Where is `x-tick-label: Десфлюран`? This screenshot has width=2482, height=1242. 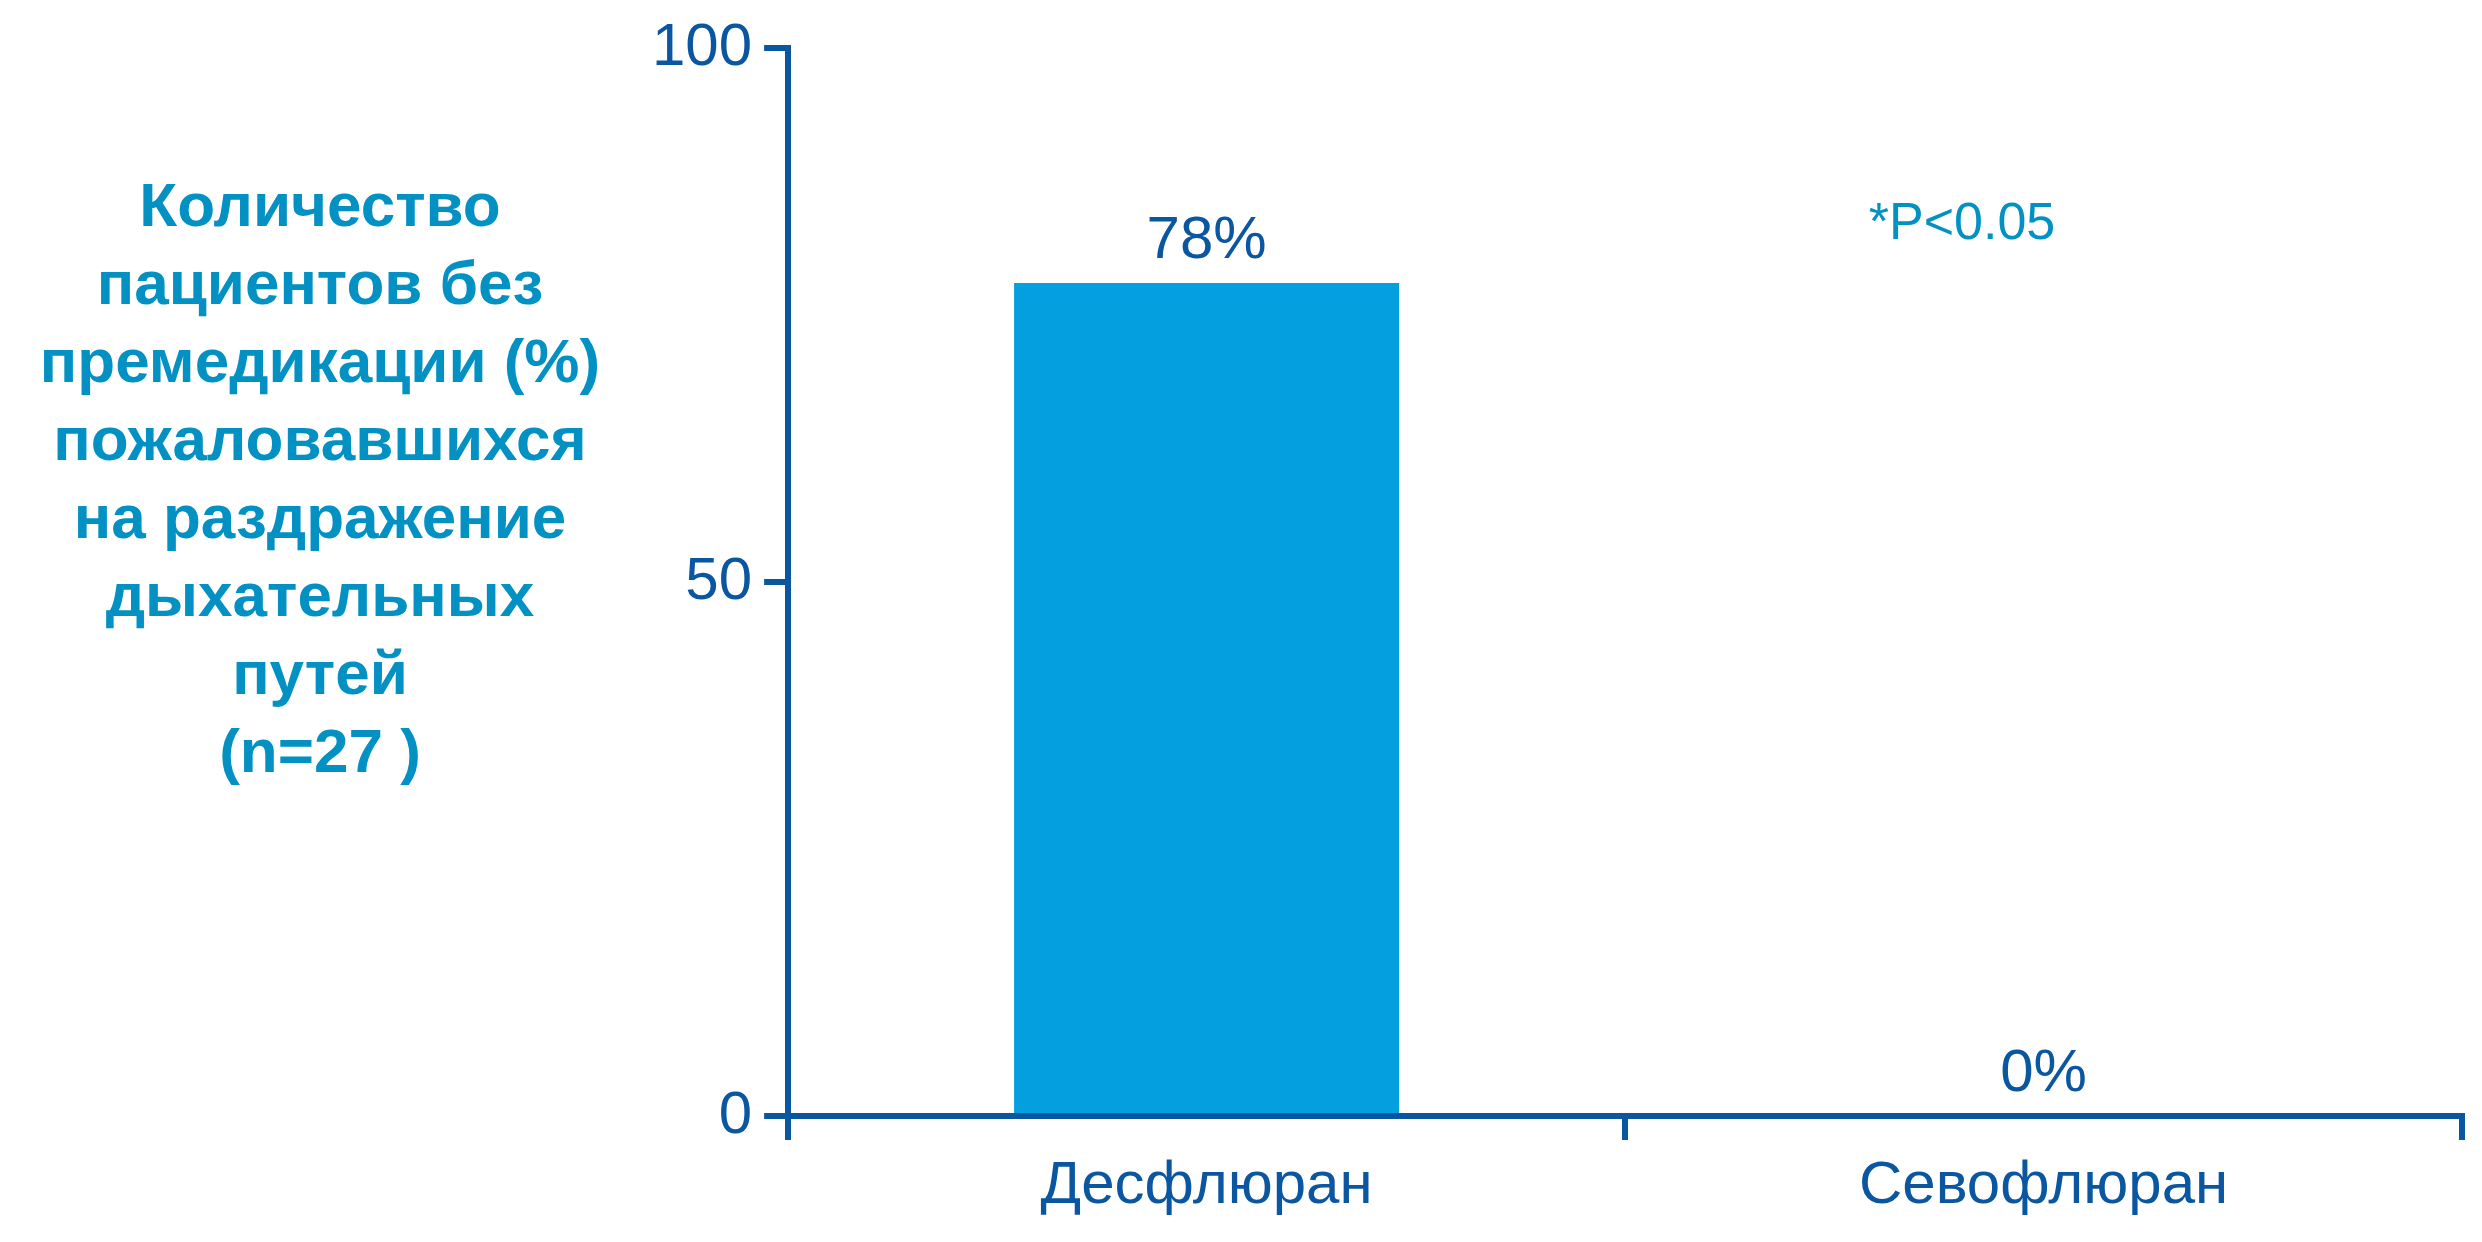 x-tick-label: Десфлюран is located at coordinates (1206, 1182).